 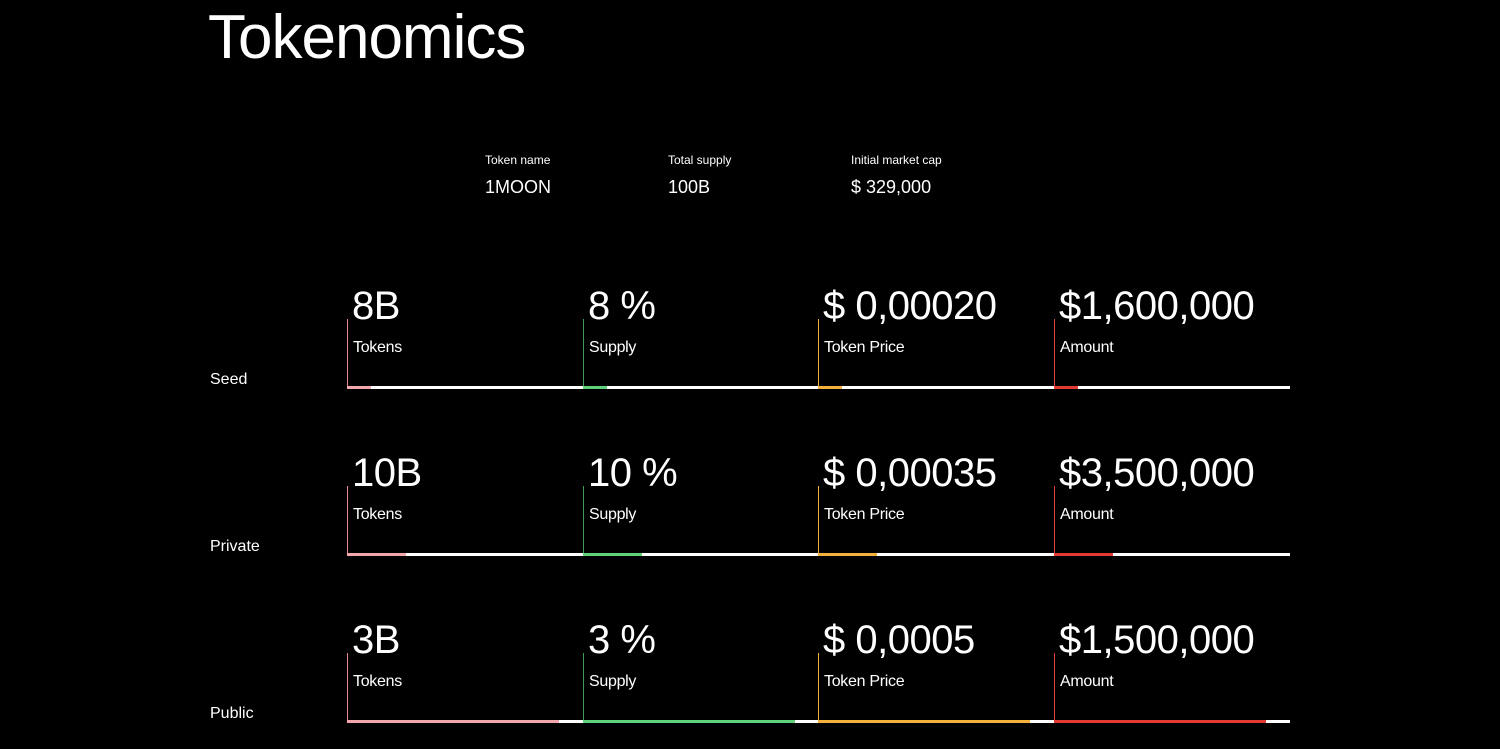 I want to click on amount-cell: $3,500,000 Amount, so click(x=1172, y=498).